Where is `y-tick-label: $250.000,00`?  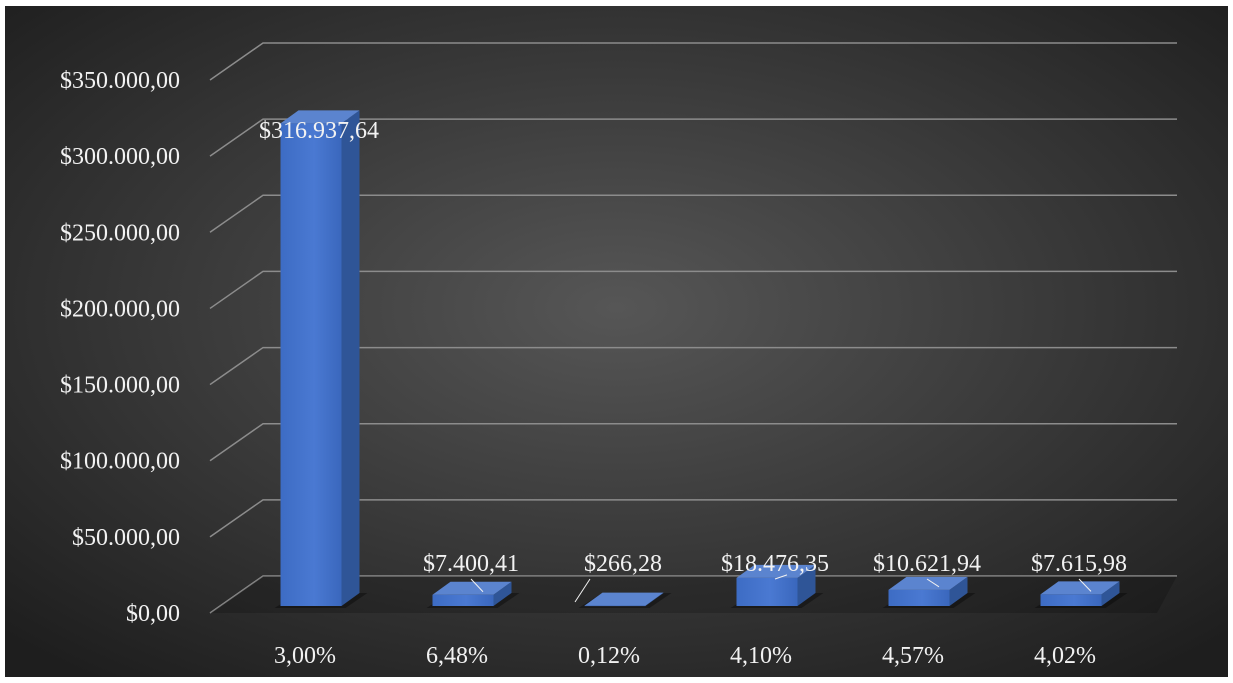
y-tick-label: $250.000,00 is located at coordinates (120, 233).